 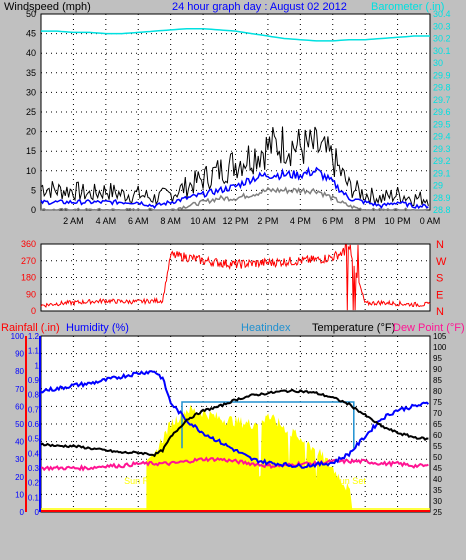 I want to click on barometer-y-tick-label: 29.9, so click(x=442, y=75).